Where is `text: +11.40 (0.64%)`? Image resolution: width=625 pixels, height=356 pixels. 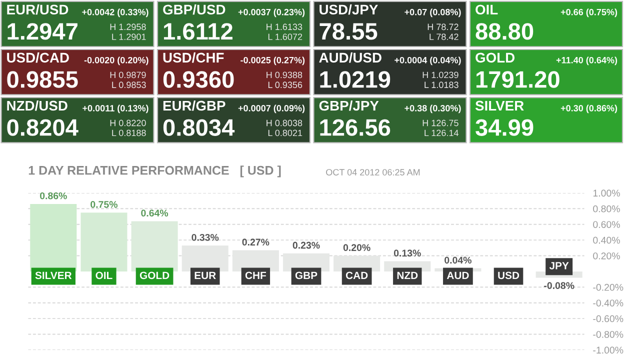
text: +11.40 (0.64%) is located at coordinates (587, 61).